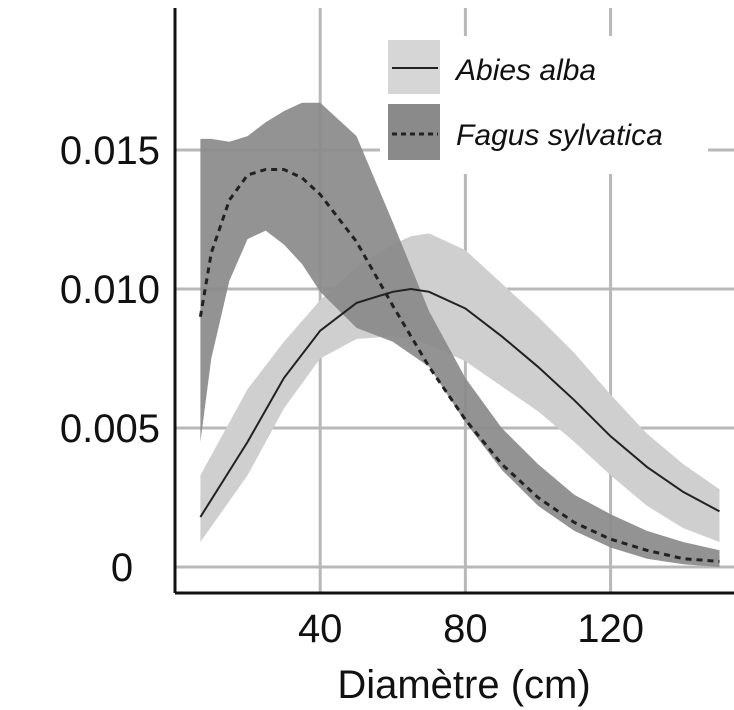 The width and height of the screenshot is (734, 710). What do you see at coordinates (110, 151) in the screenshot?
I see `y-tick-label-0.015: 0.015` at bounding box center [110, 151].